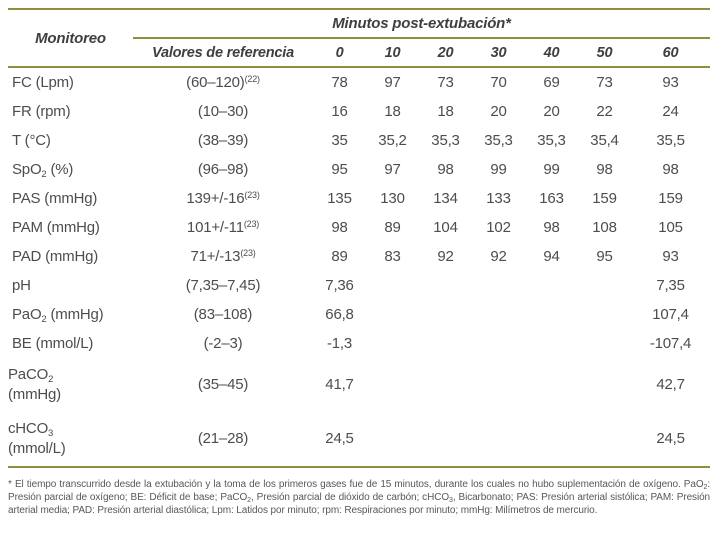 The image size is (718, 534). Describe the element at coordinates (422, 24) in the screenshot. I see `column-group-header-minutos: Minutos post-extubación*` at that location.